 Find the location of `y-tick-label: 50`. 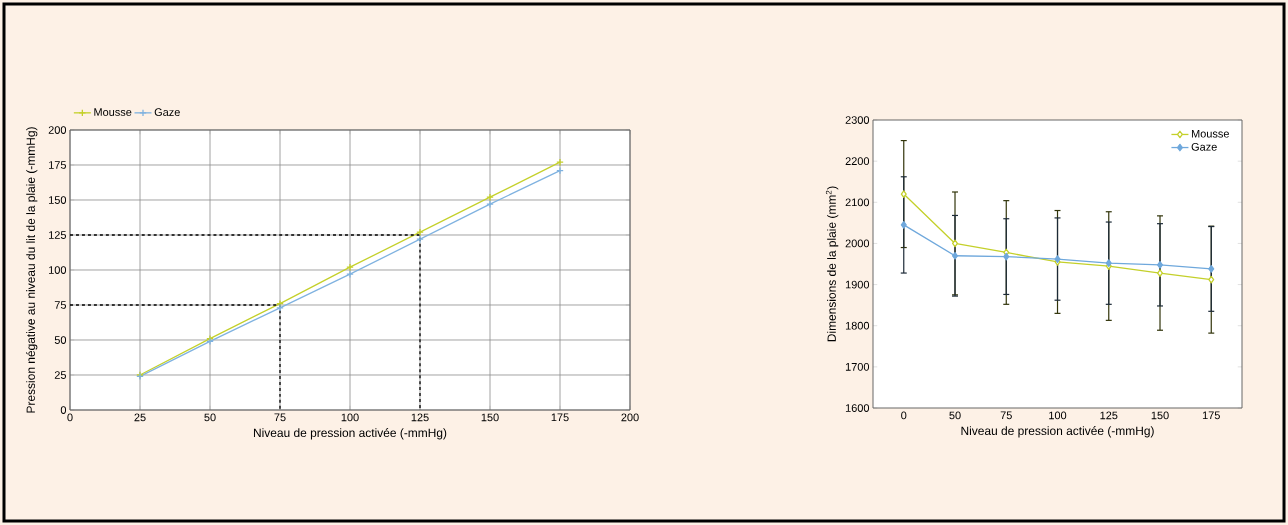

y-tick-label: 50 is located at coordinates (60, 340).